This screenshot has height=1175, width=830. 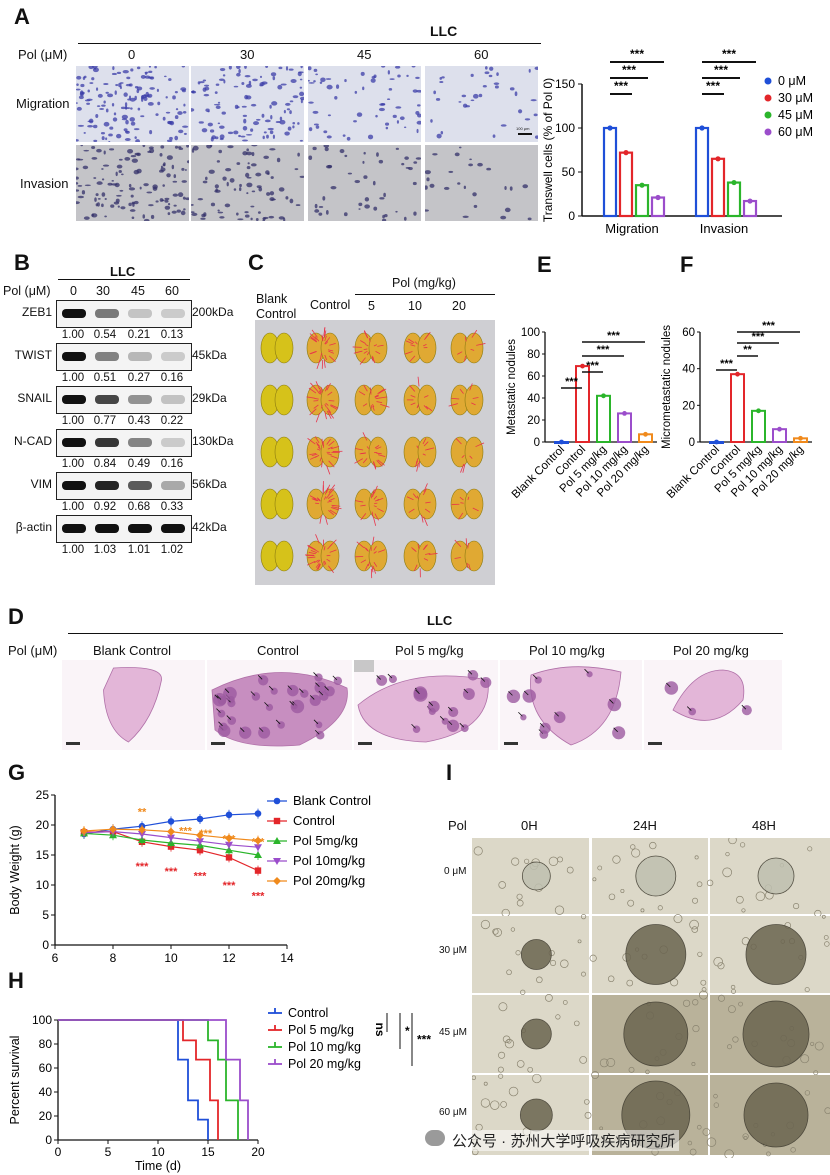 What do you see at coordinates (332, 800) in the screenshot?
I see `legend-label: Blank Control` at bounding box center [332, 800].